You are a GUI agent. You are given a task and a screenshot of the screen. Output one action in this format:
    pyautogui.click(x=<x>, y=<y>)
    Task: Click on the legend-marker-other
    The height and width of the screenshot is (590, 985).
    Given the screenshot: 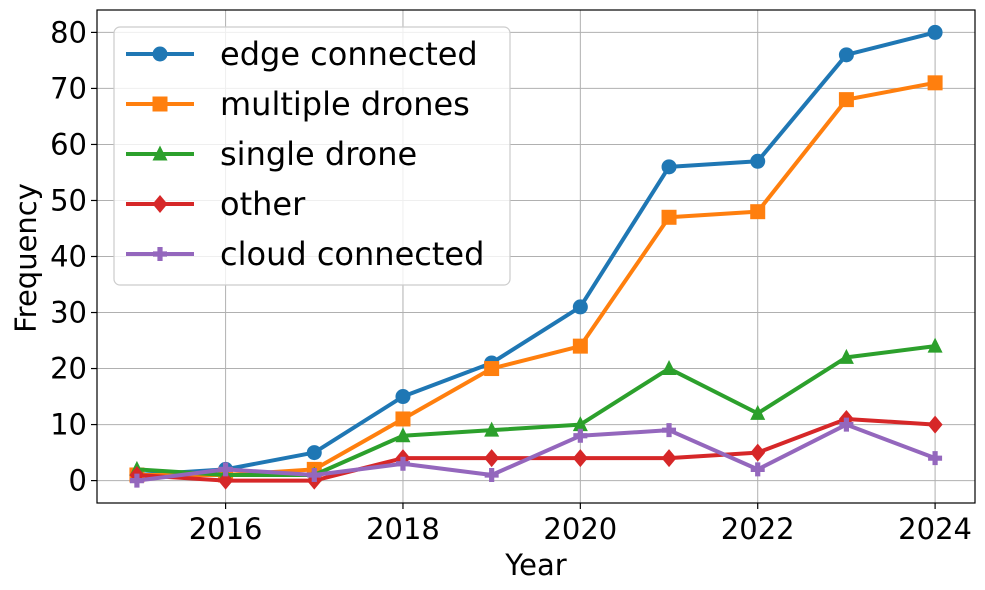 What is the action you would take?
    pyautogui.click(x=160, y=204)
    